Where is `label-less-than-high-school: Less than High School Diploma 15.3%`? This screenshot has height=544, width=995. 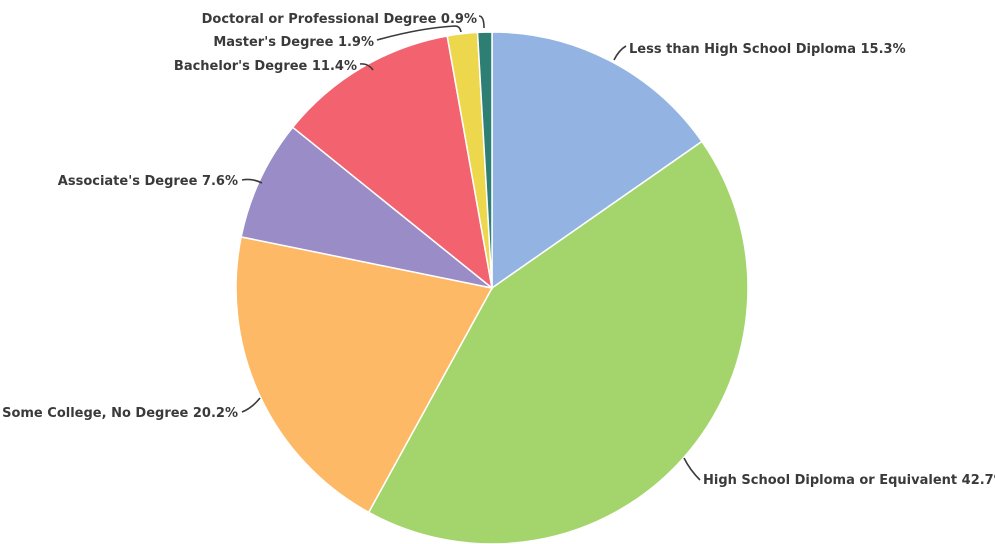 label-less-than-high-school: Less than High School Diploma 15.3% is located at coordinates (767, 49).